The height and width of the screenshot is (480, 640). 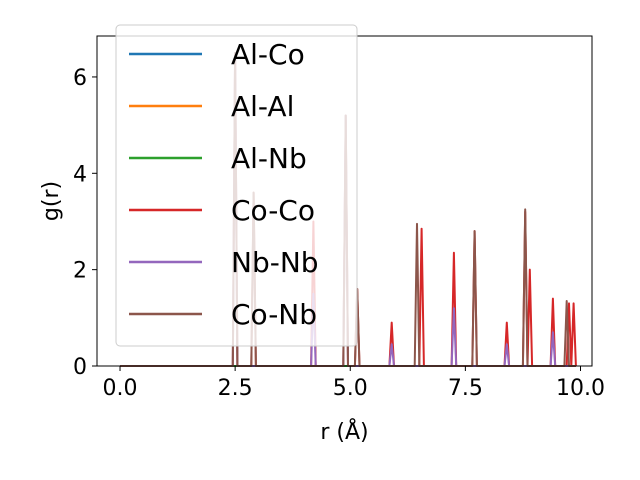 I want to click on y-tick-label: 0, so click(x=80, y=367).